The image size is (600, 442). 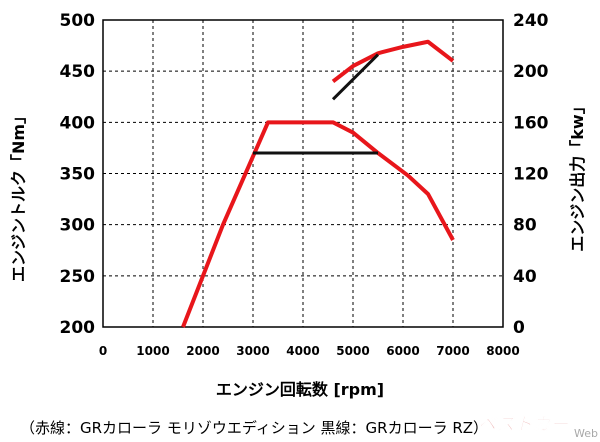 I want to click on left-axis-ticks: 200 250 300 350 400 450 500, so click(x=78, y=174).